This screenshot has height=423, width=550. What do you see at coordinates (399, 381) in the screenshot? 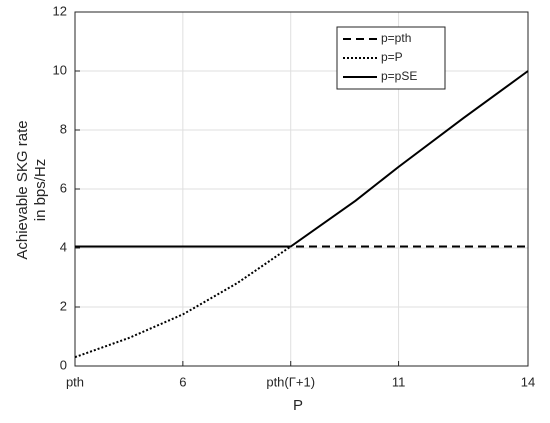
I see `x-tick-label: 11` at bounding box center [399, 381].